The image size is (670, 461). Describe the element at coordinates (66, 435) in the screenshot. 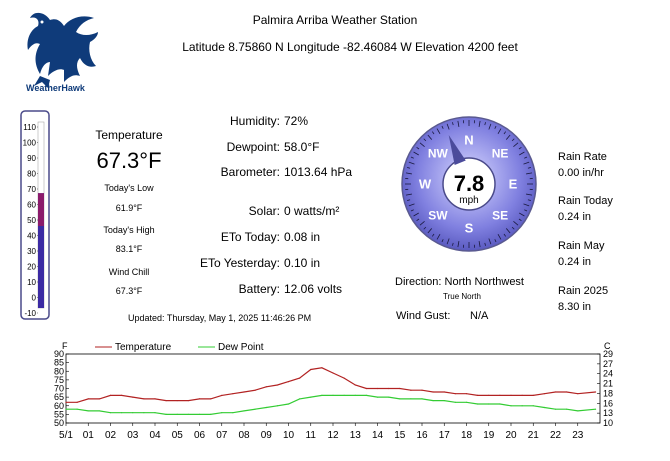

I see `x-tick-label: 5/1` at that location.